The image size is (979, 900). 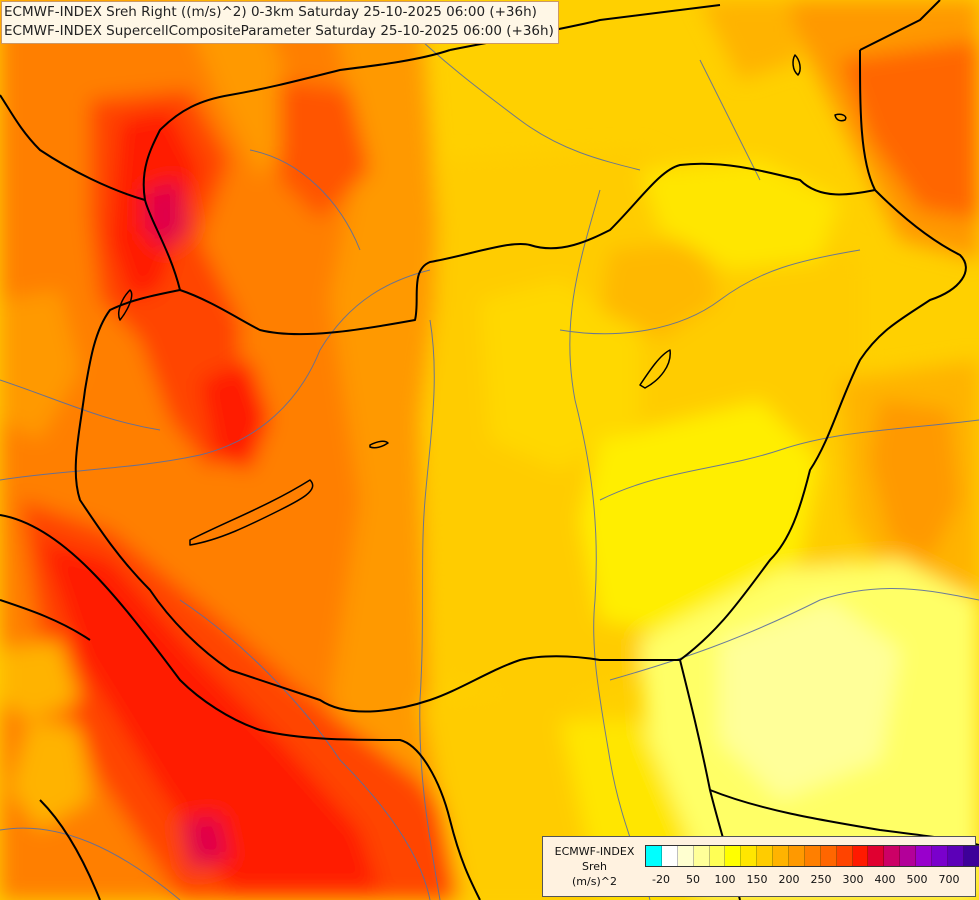 I want to click on legend-tick-label: 300, so click(x=853, y=879).